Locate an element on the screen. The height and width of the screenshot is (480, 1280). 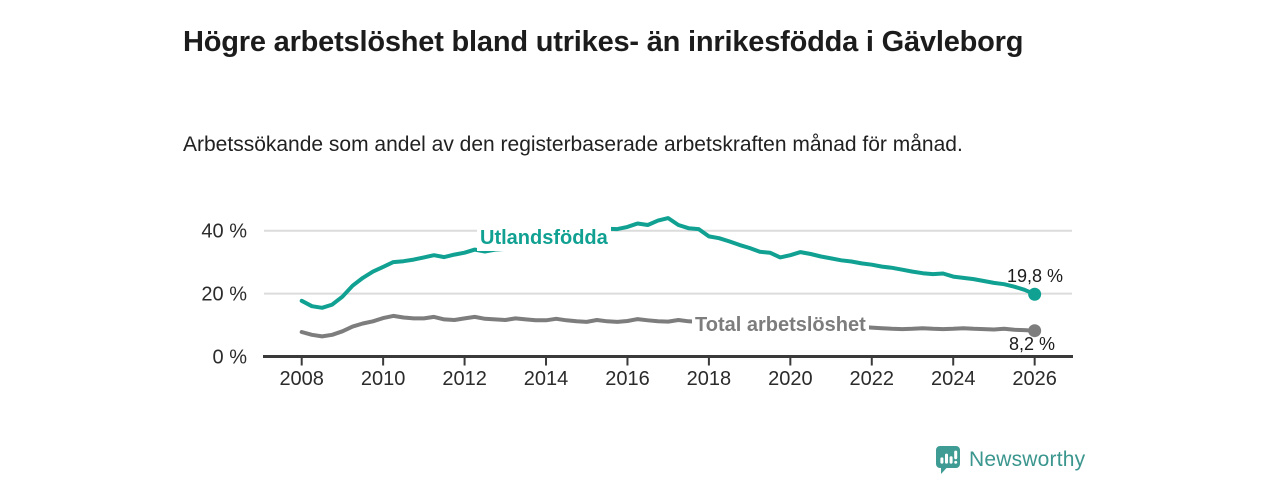
x-tick-label: 2018 is located at coordinates (709, 379).